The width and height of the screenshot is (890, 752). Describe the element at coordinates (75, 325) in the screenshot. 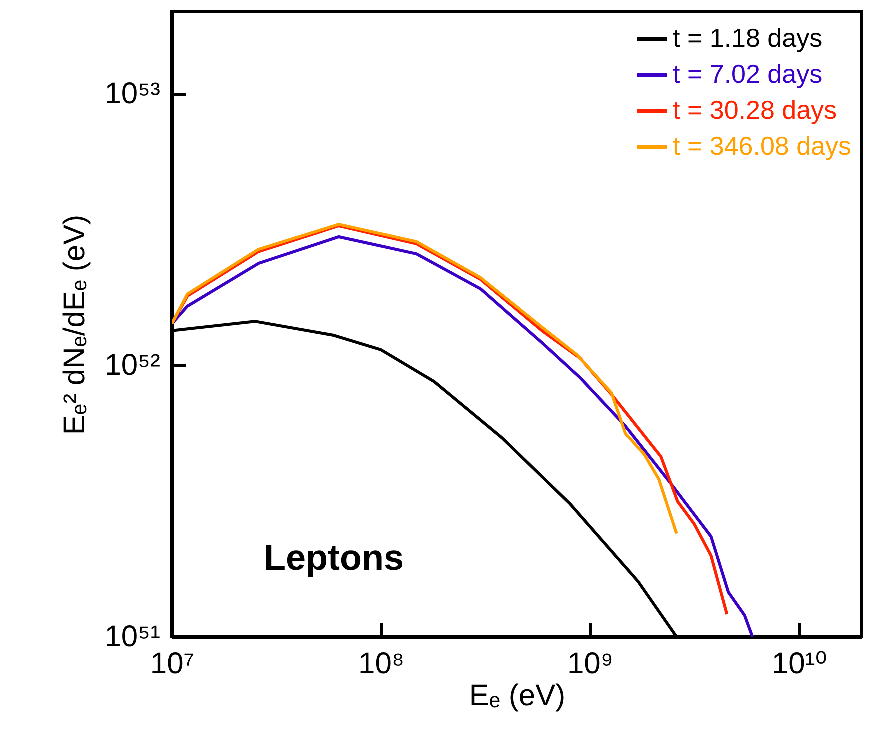

I see `y-axis-title: Eₑ² dNₑ/dEₑ (eV)` at that location.